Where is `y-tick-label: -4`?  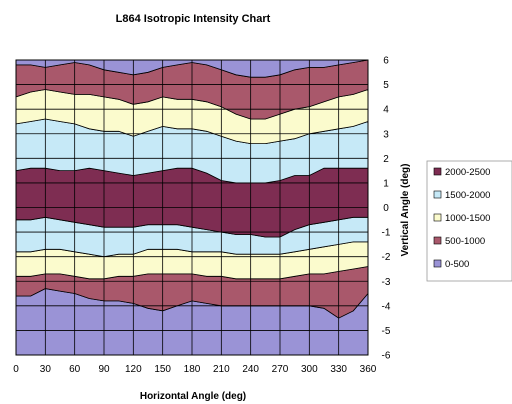
y-tick-label: -4 is located at coordinates (386, 306).